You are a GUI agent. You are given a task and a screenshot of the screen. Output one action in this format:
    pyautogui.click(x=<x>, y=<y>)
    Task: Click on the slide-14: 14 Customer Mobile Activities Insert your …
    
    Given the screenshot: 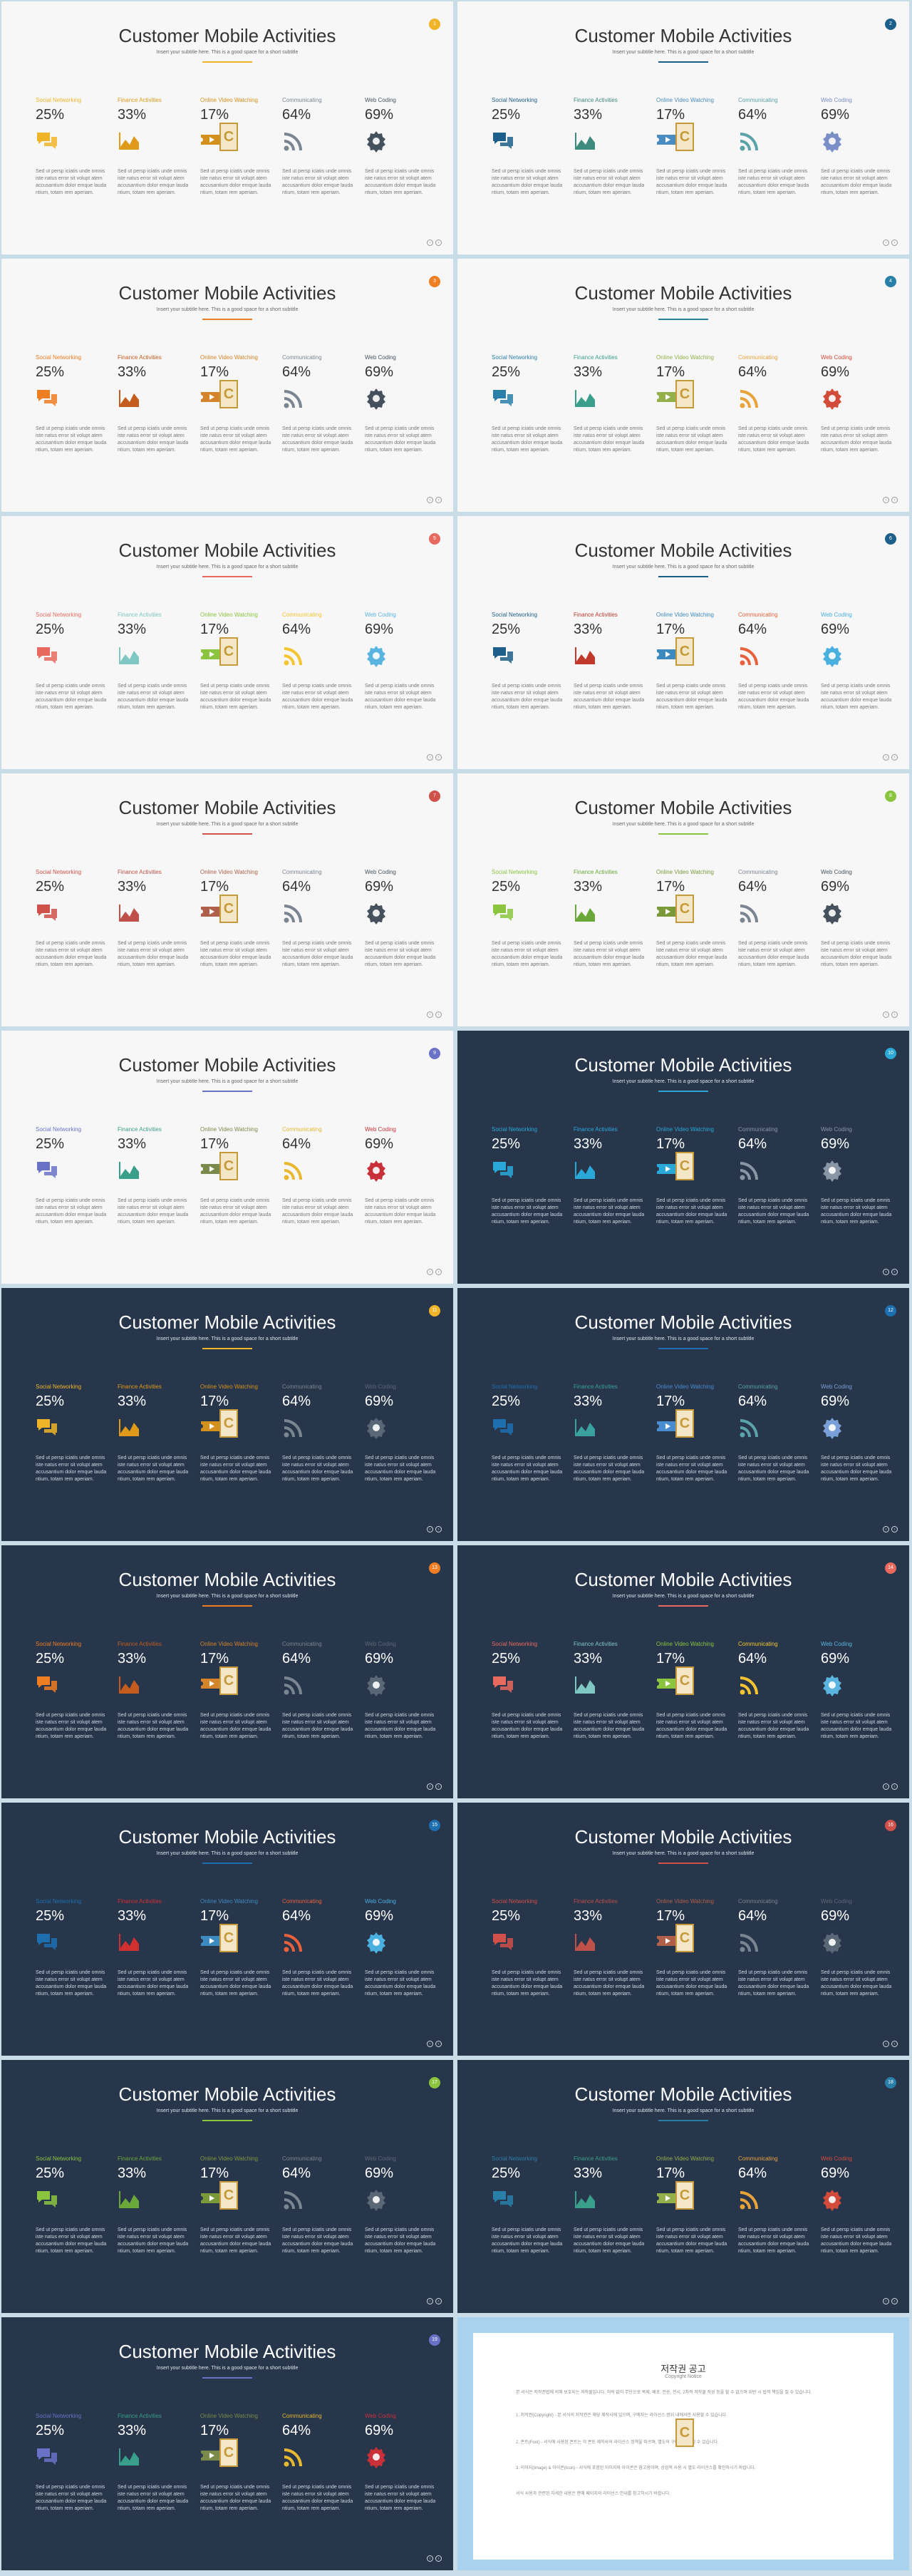 What is the action you would take?
    pyautogui.click(x=683, y=1671)
    